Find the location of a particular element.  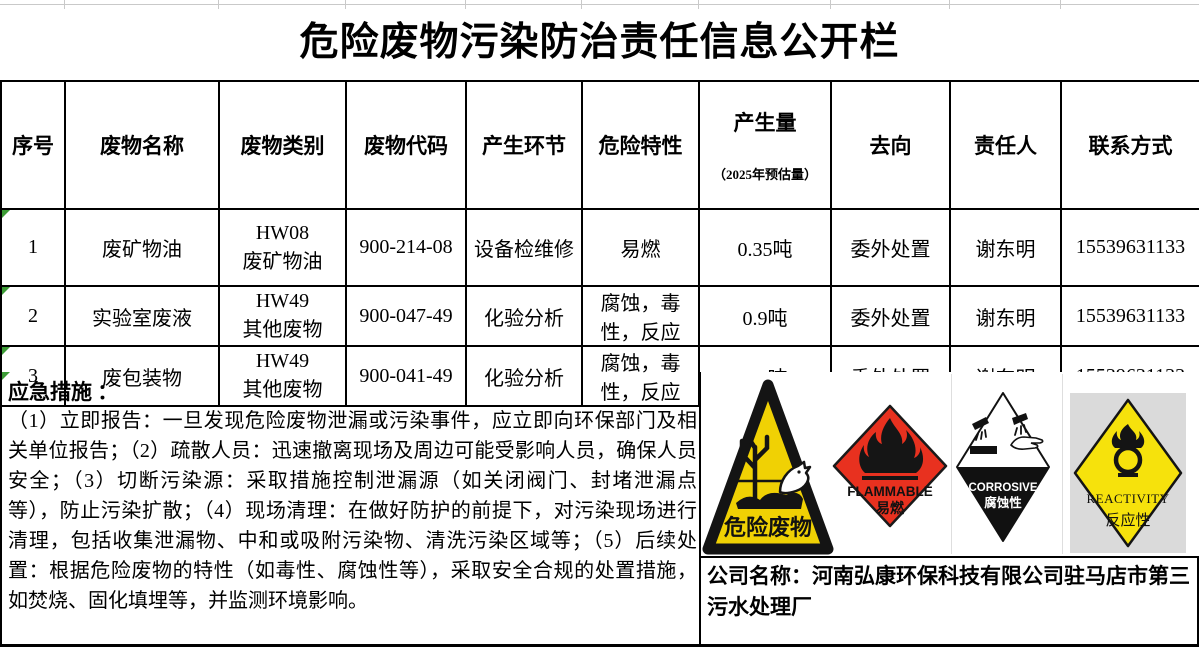

emergency-measures-label: 应急措施 ： is located at coordinates (63, 392).